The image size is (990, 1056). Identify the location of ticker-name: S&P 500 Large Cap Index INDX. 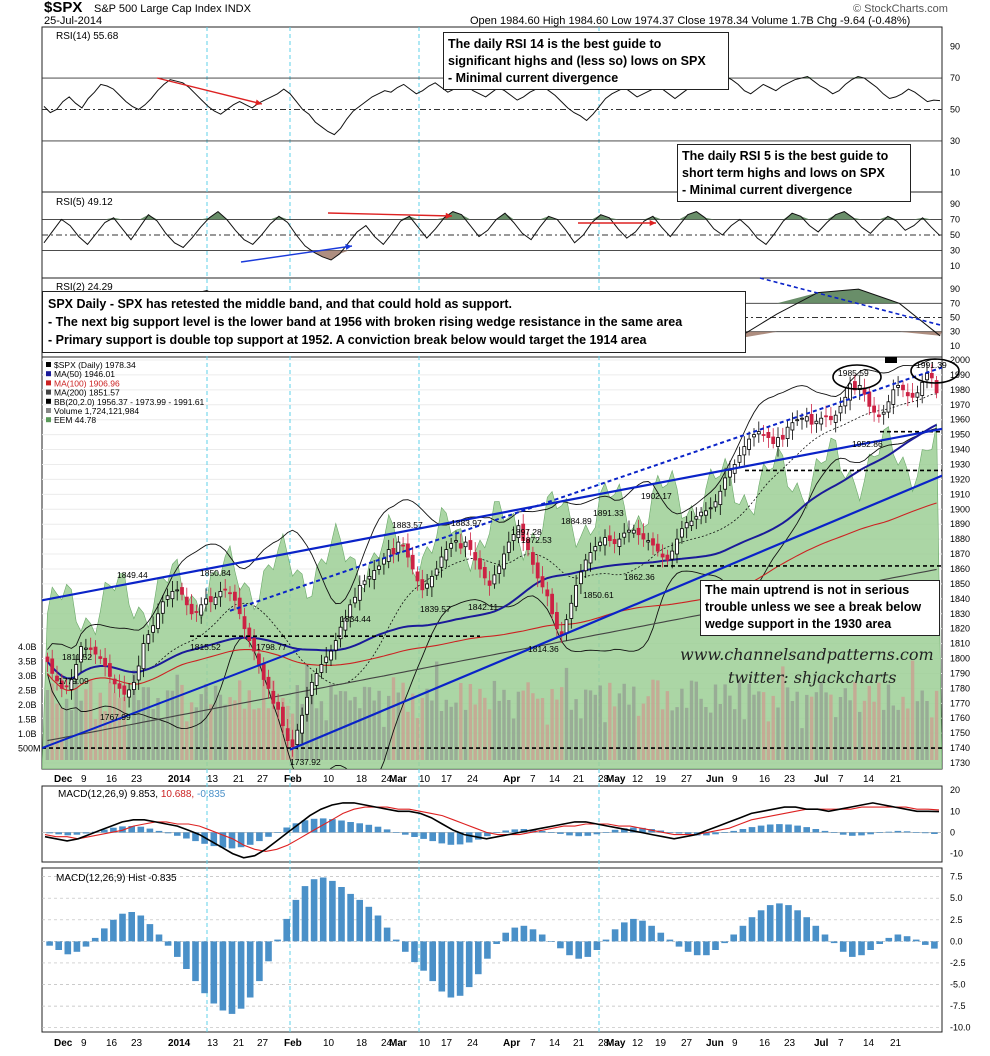
(172, 9).